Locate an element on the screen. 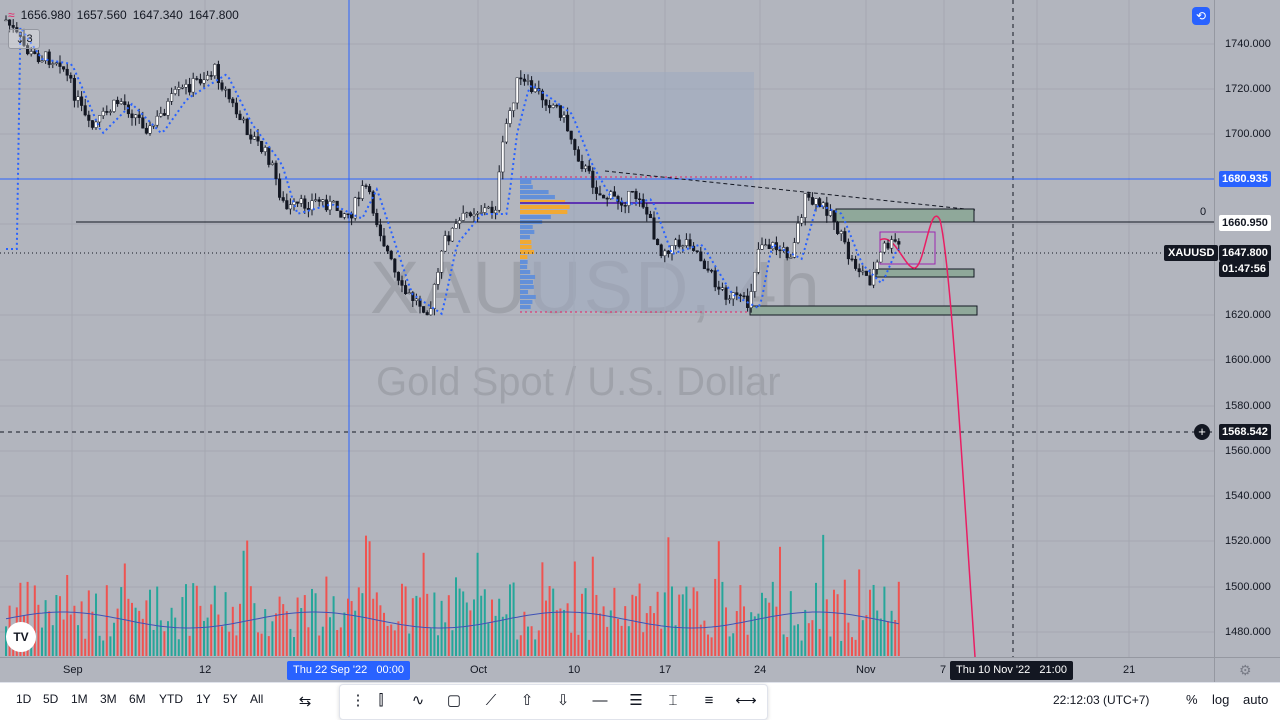  text-cursor-icon: ⌶ is located at coordinates (673, 700).